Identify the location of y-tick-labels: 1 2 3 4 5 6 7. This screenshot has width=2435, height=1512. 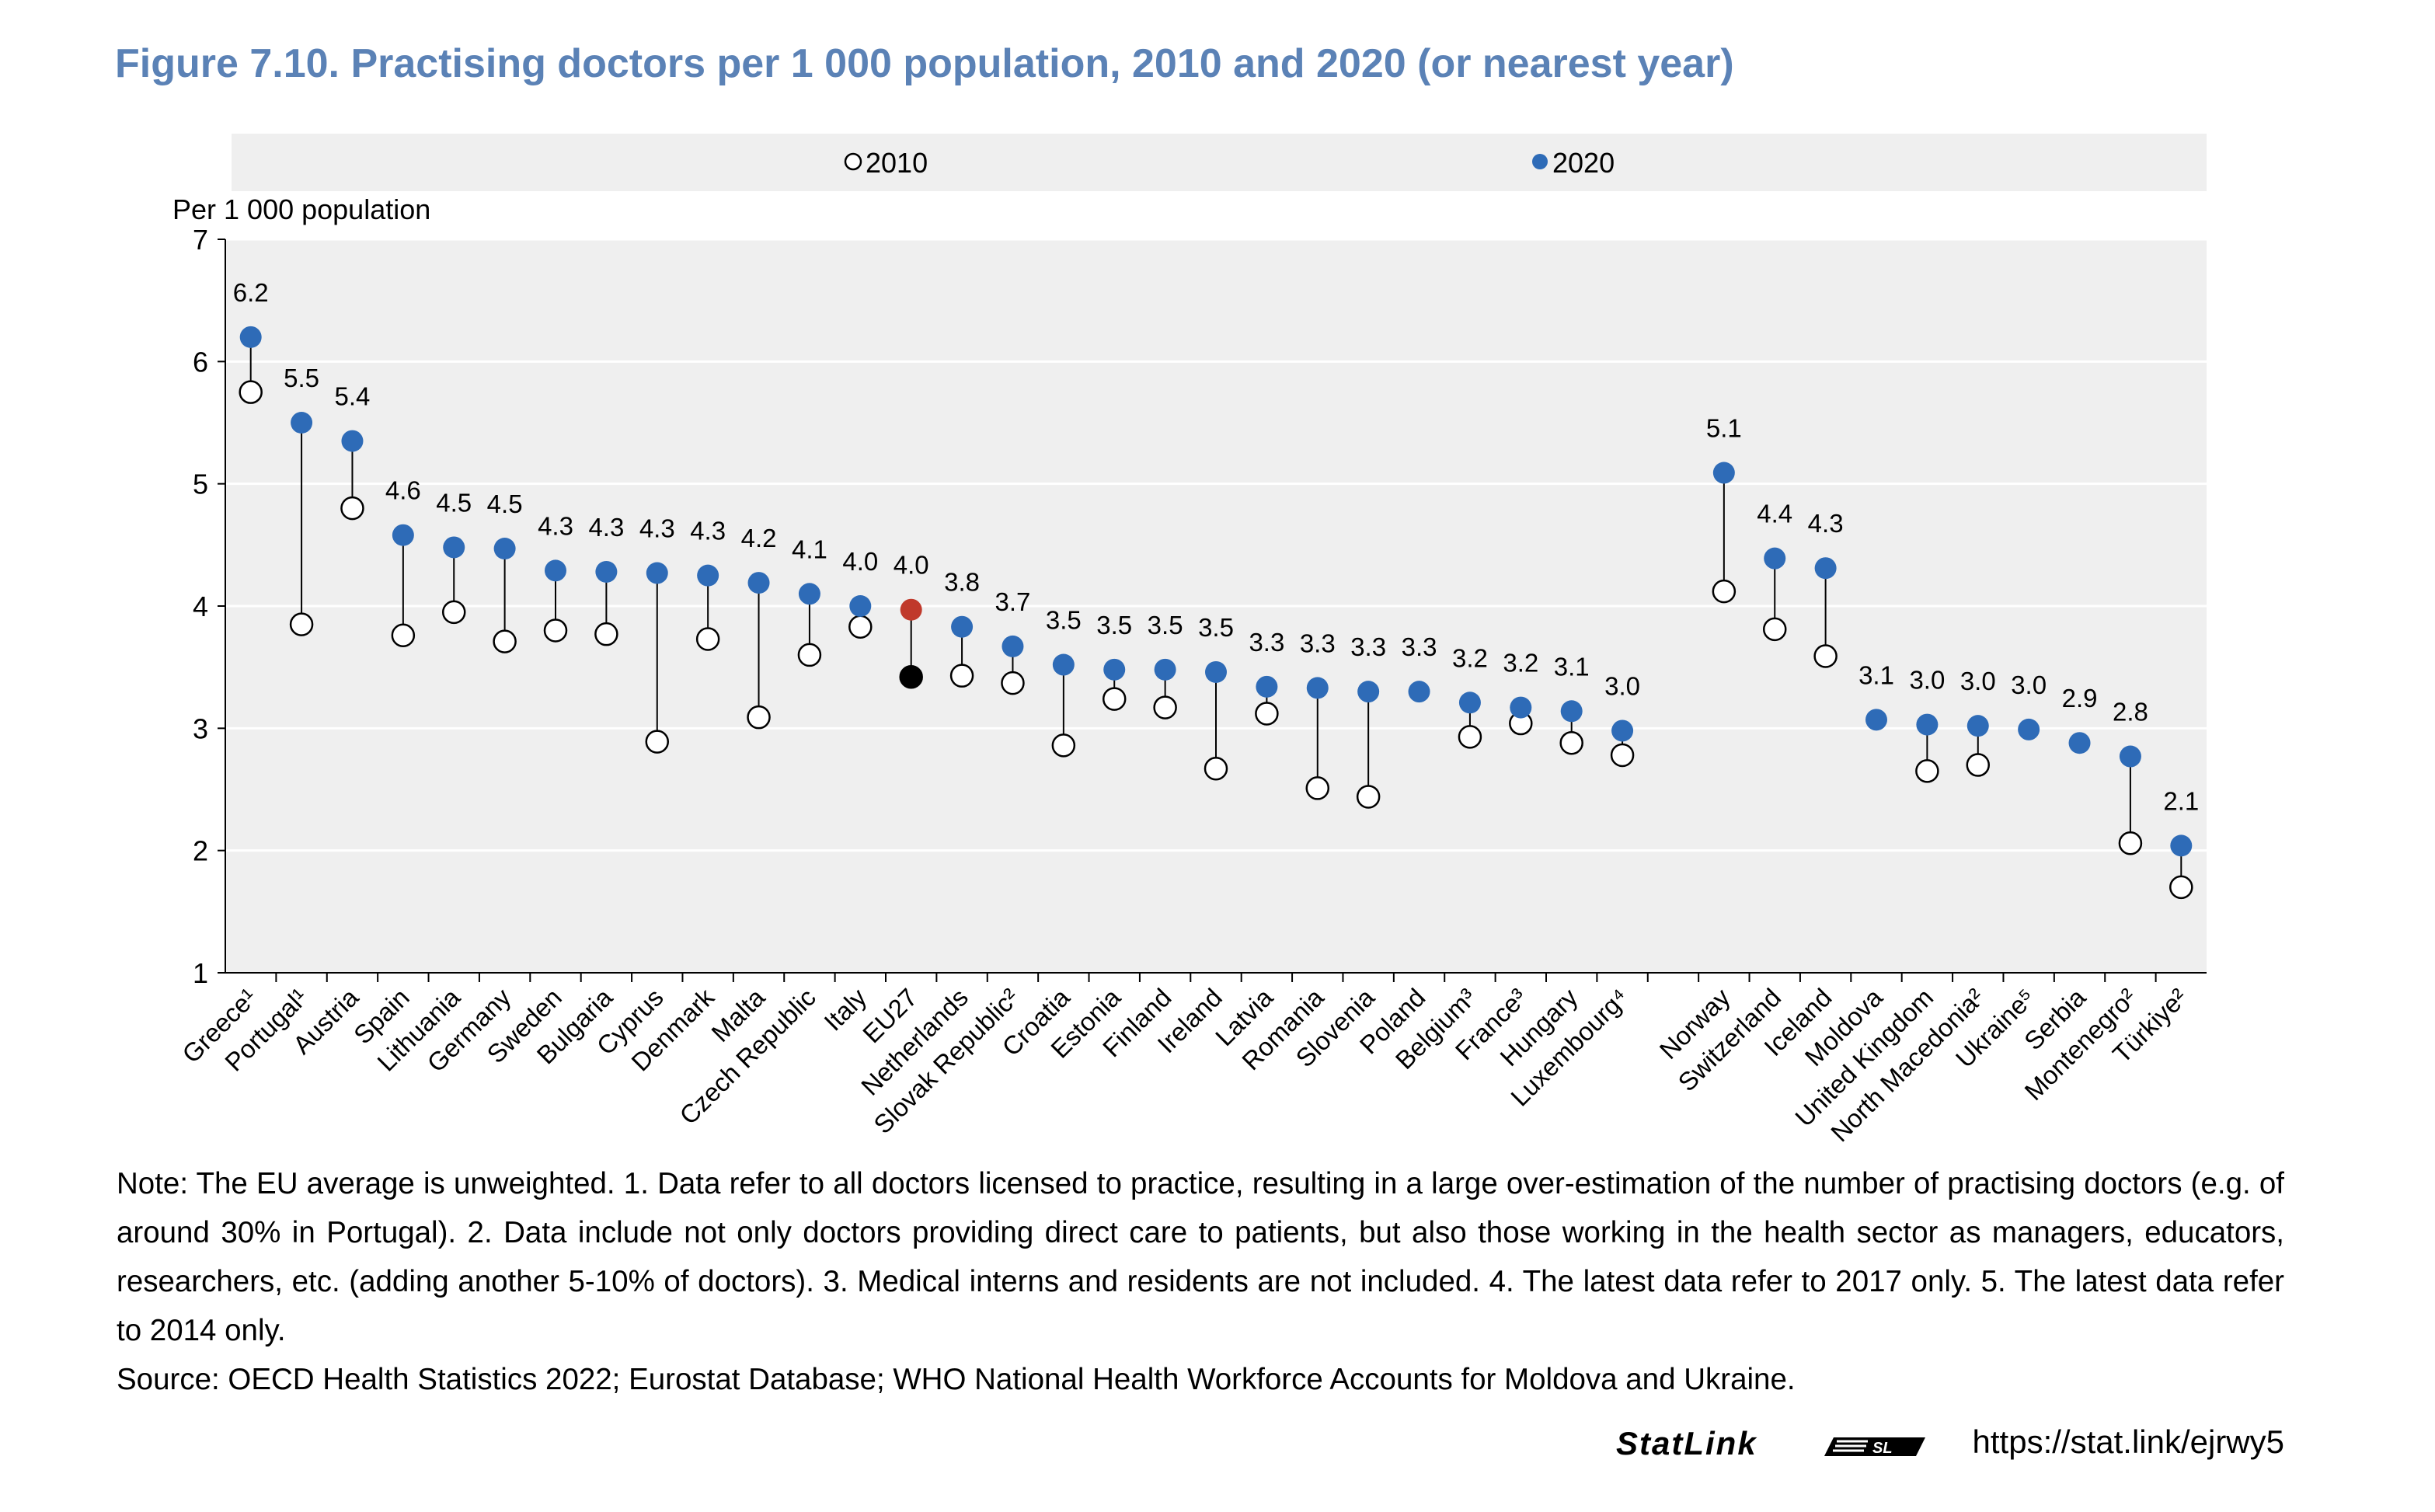
(200, 606).